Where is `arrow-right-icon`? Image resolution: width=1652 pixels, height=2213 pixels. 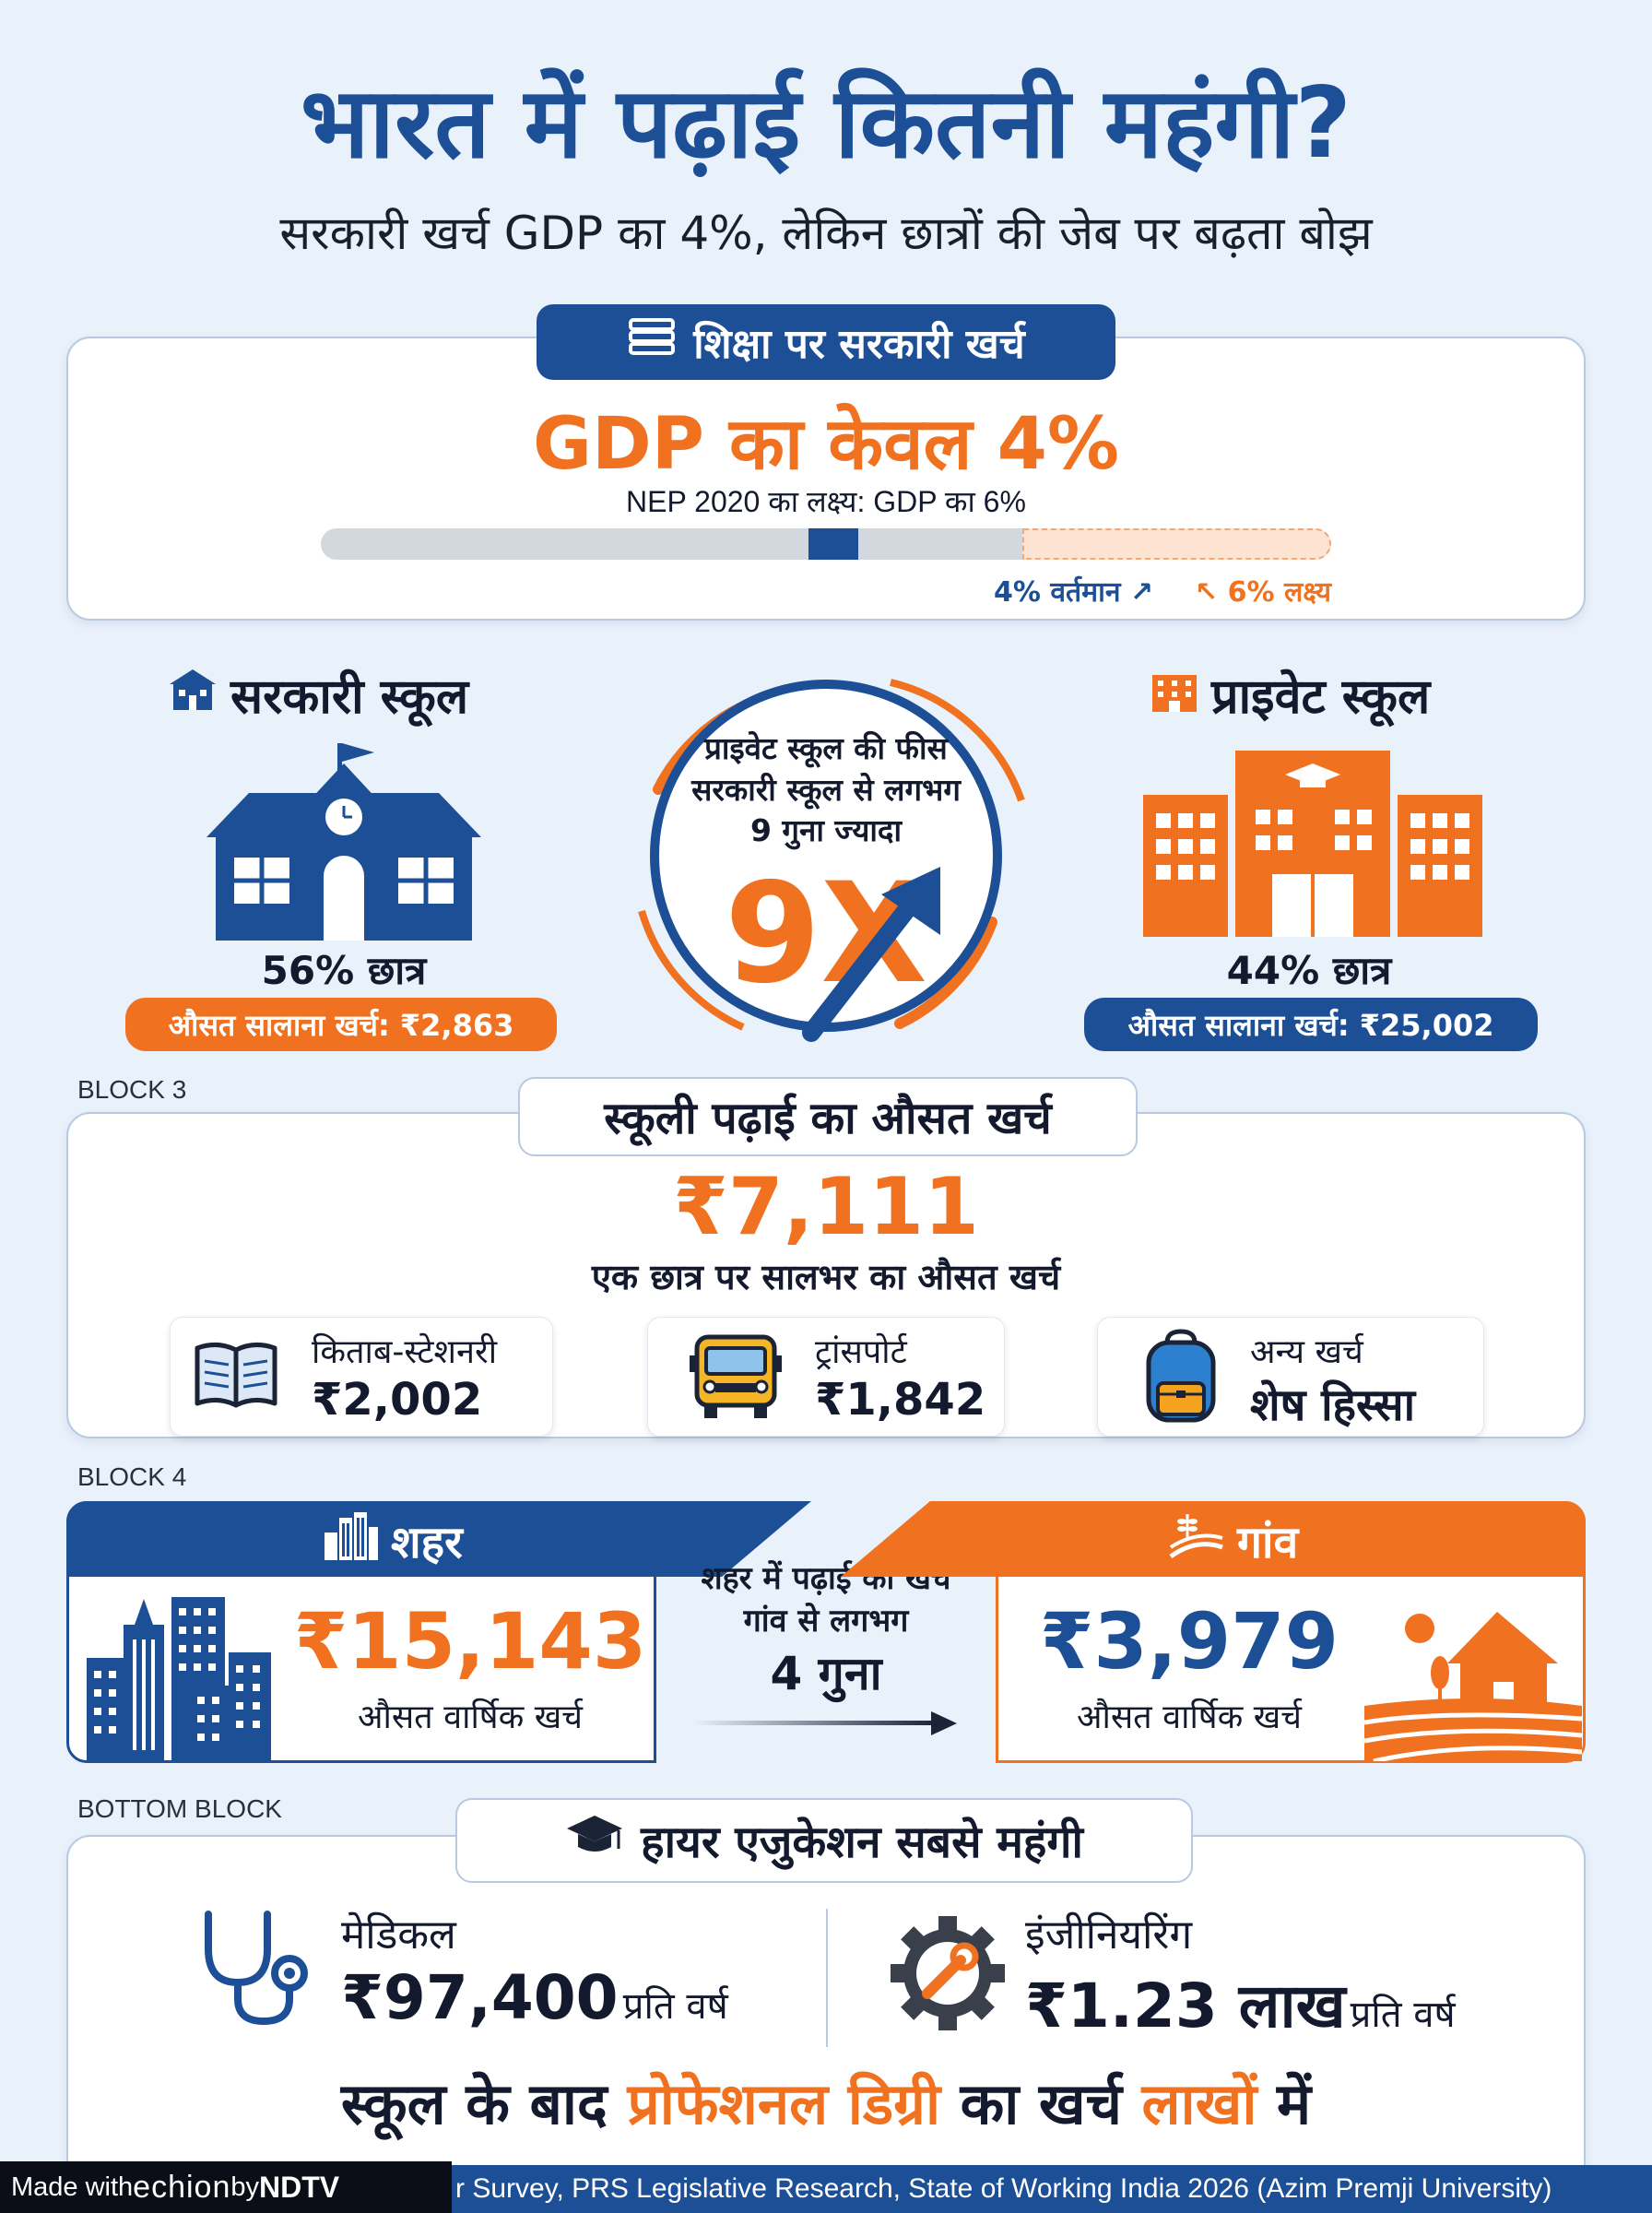 arrow-right-icon is located at coordinates (827, 1725).